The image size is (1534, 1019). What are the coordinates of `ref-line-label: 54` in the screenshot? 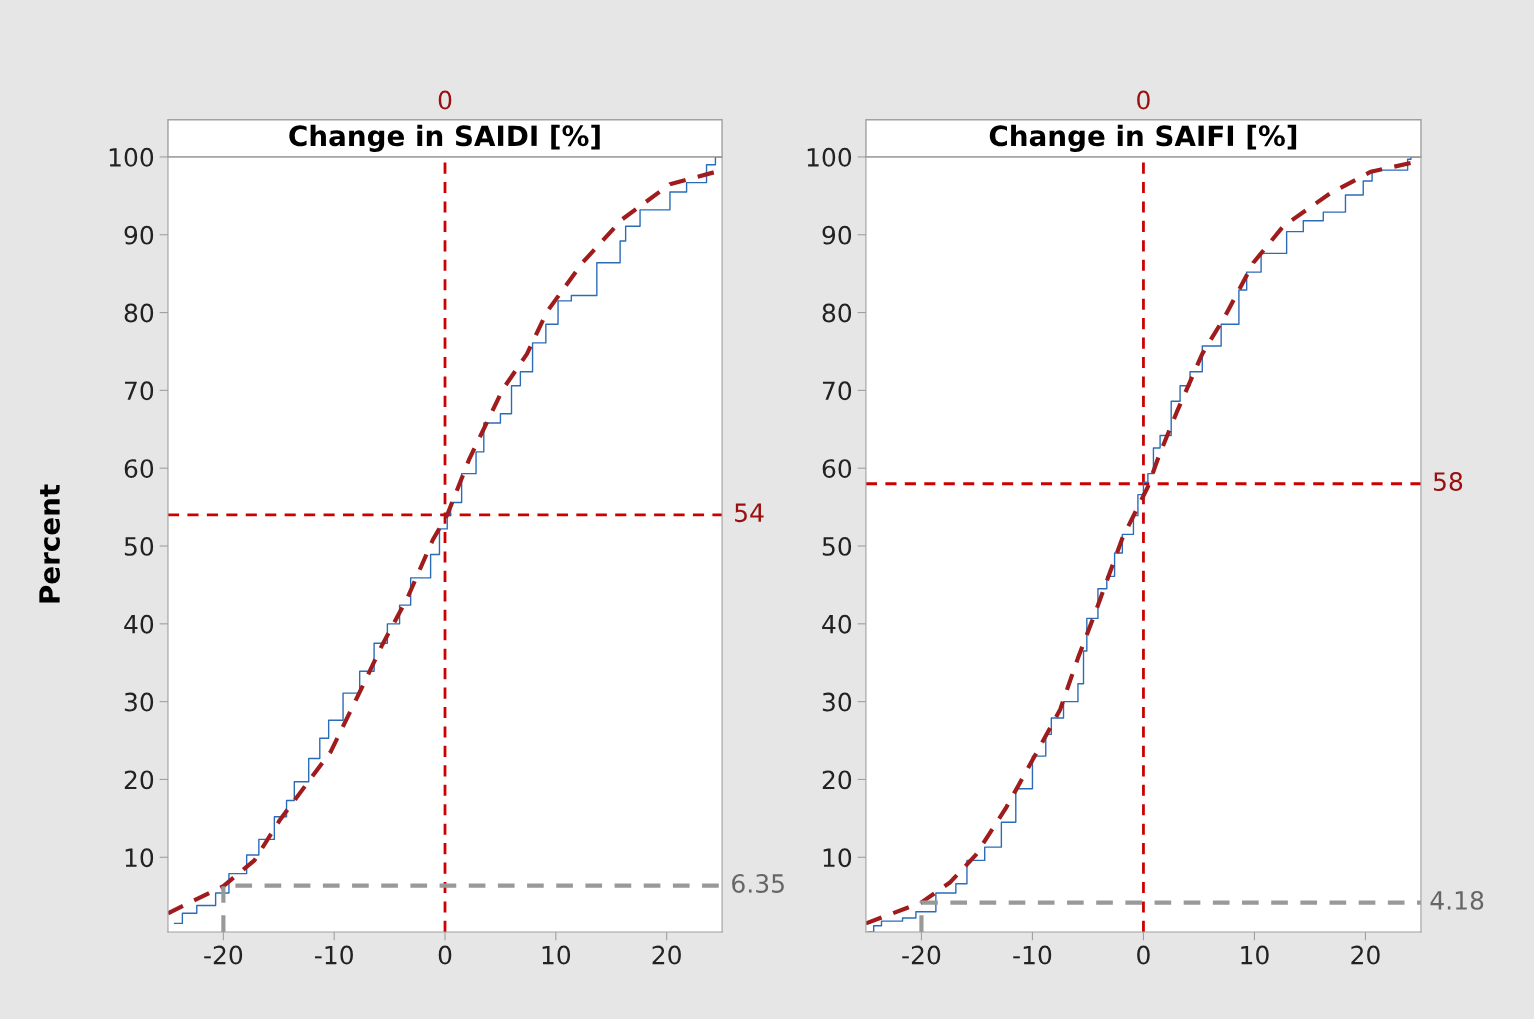 It's located at (749, 513).